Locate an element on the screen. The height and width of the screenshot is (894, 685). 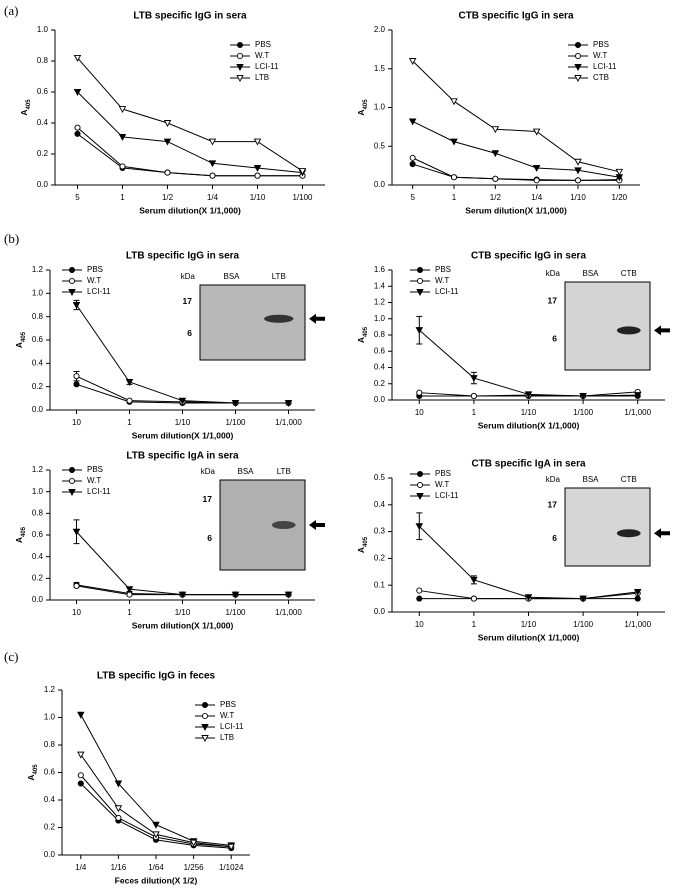
y-tick-label: 1.5 is located at coordinates (380, 68).